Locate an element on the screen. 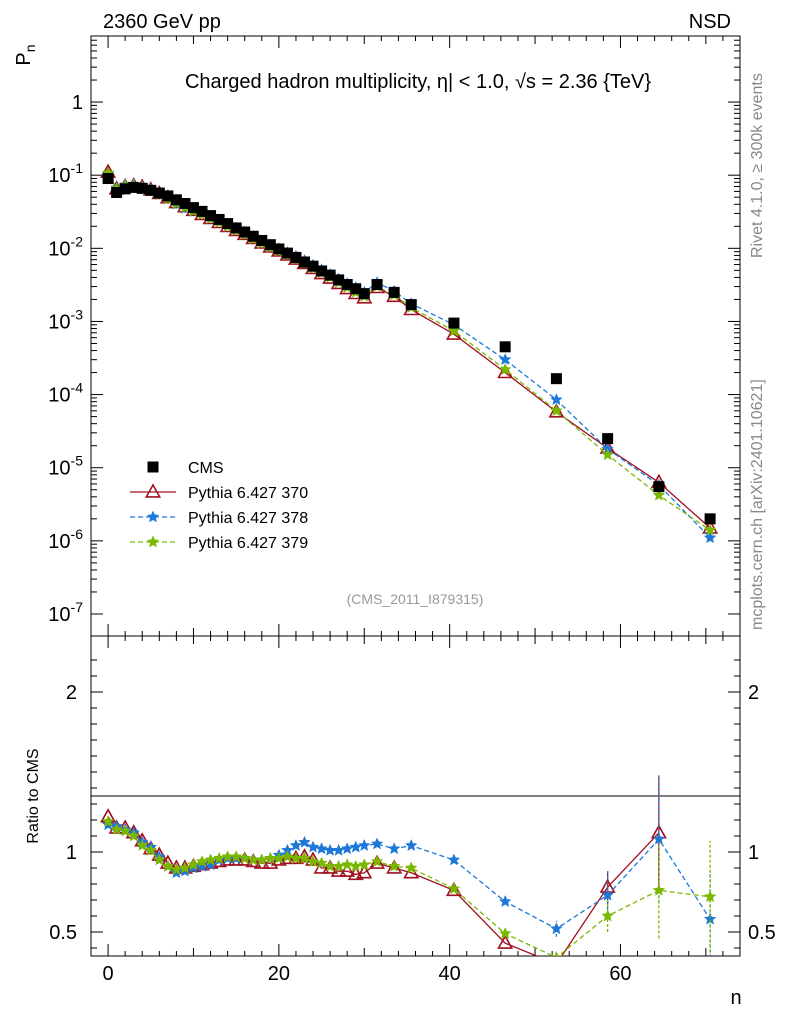 The width and height of the screenshot is (786, 1024). side-label-top: Rivet 4.1.0, ≥ 300k events is located at coordinates (757, 165).